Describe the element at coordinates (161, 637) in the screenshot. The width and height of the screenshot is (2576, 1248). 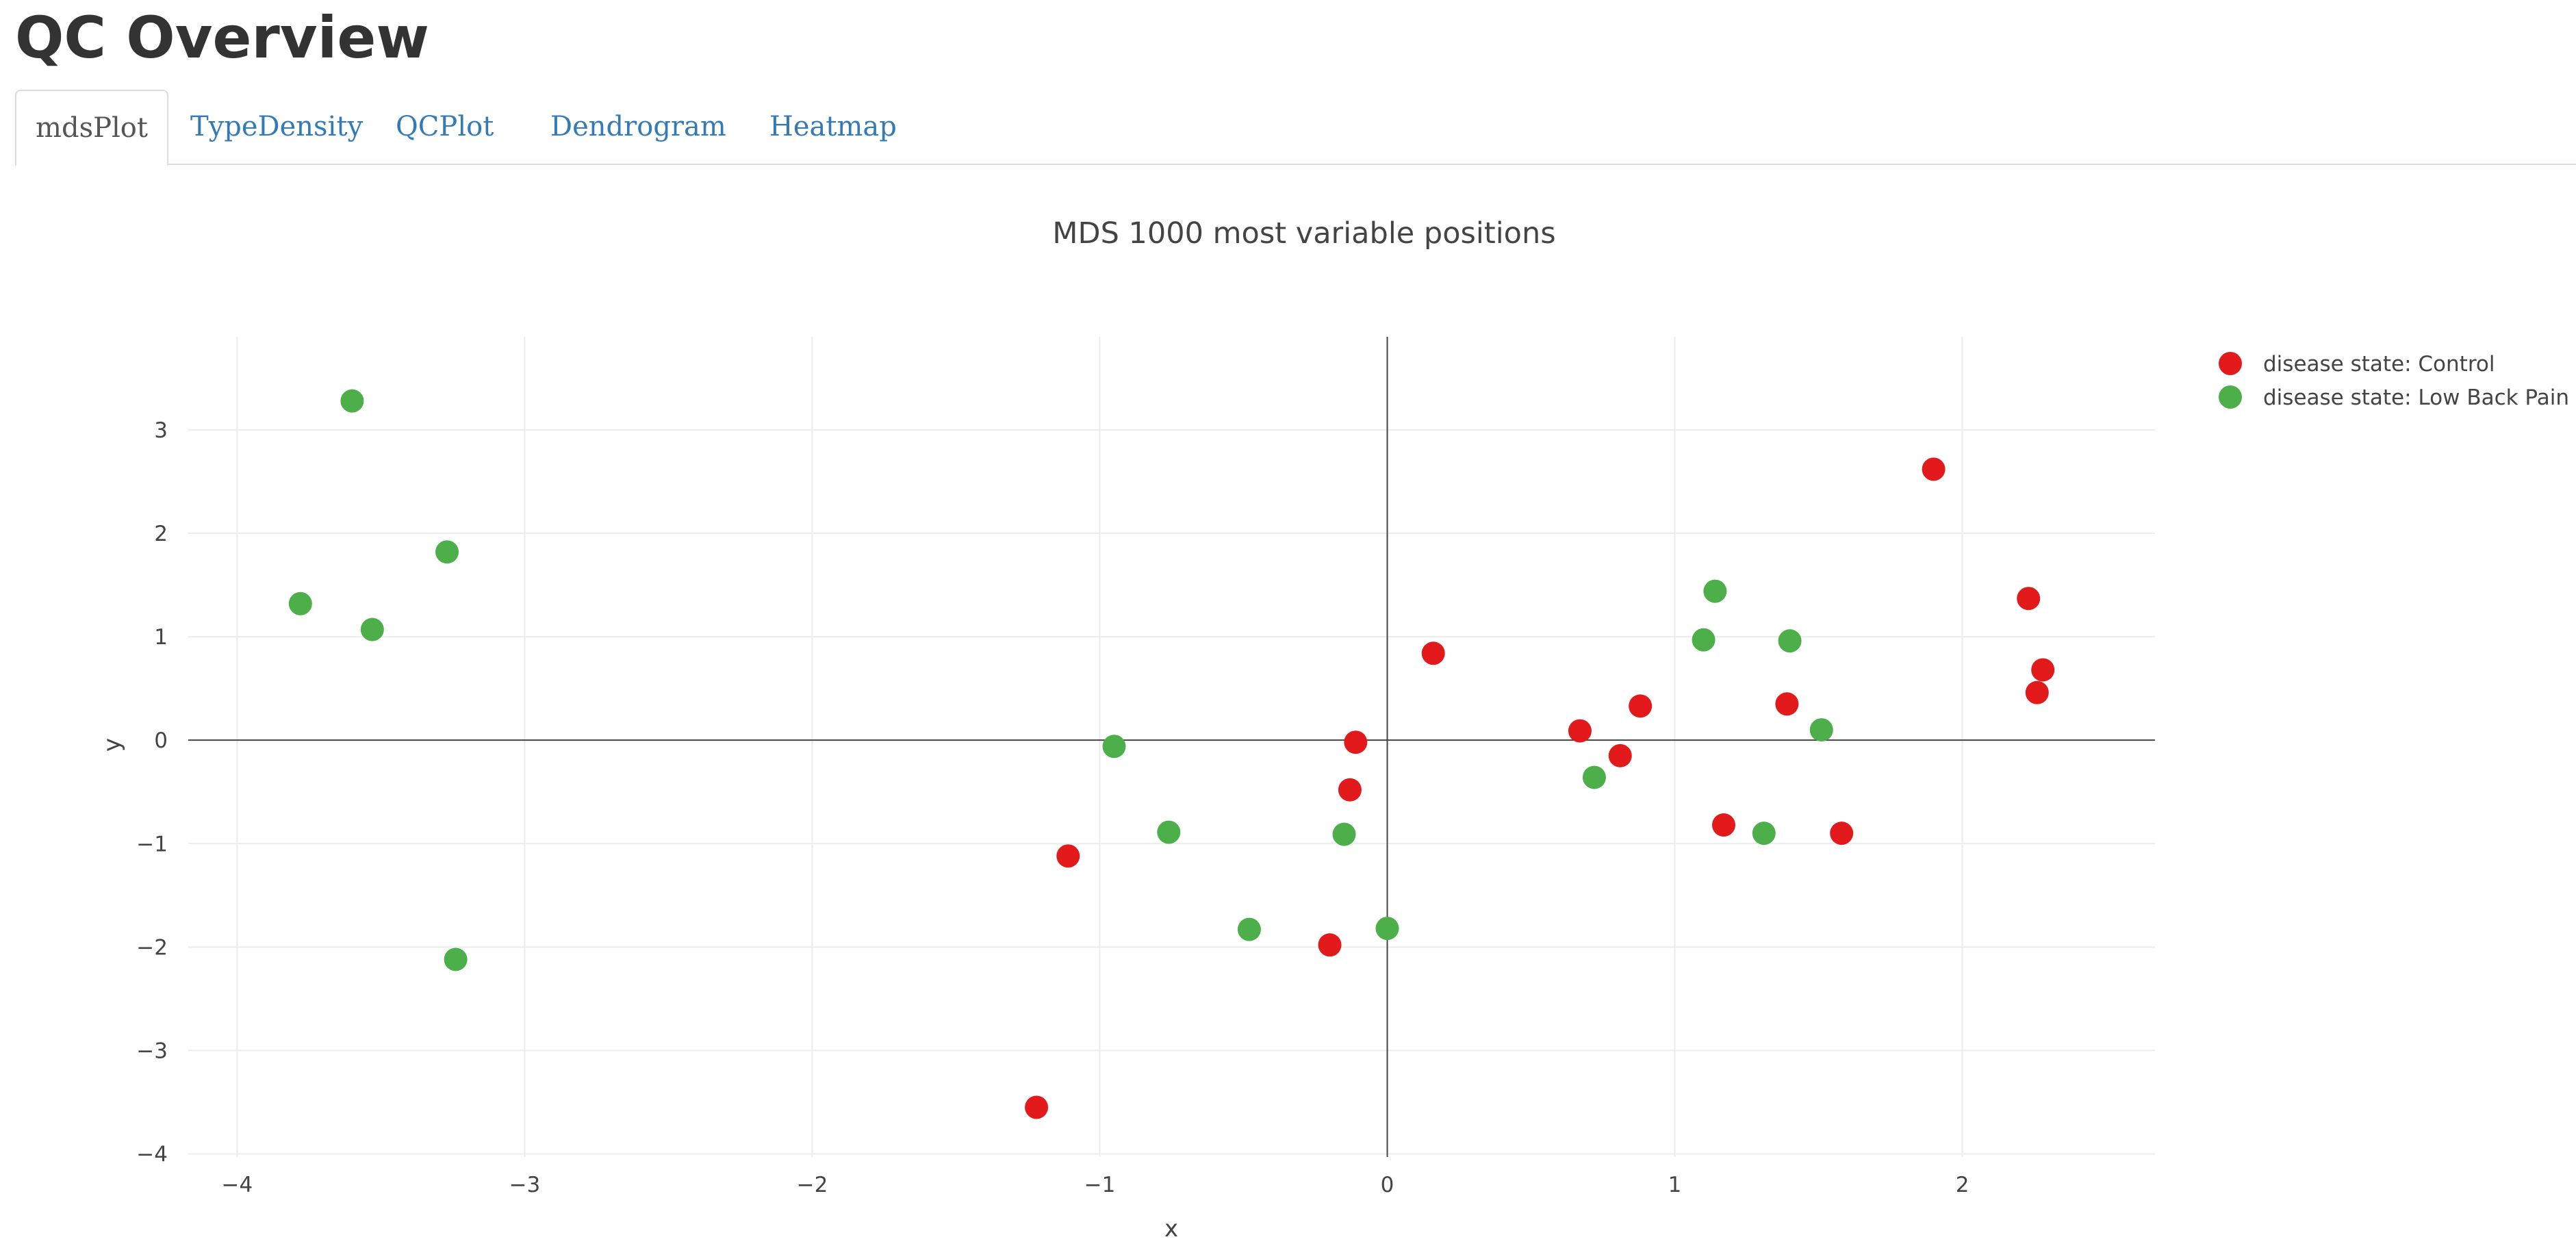
I see `y-tick-label: 1` at that location.